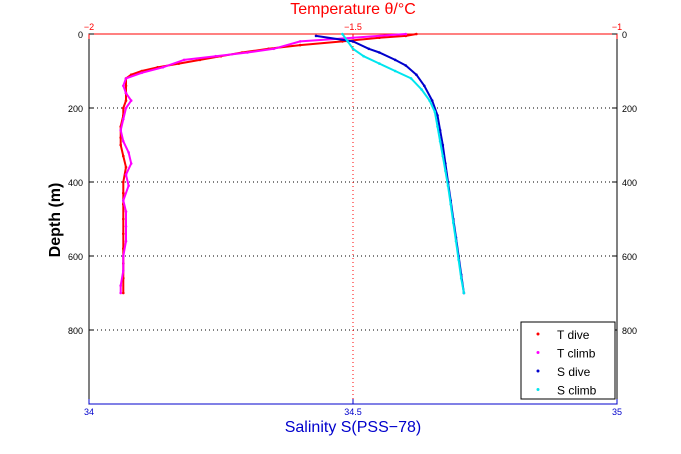 Image resolution: width=681 pixels, height=454 pixels. What do you see at coordinates (403, 163) in the screenshot?
I see `series-s-climb` at bounding box center [403, 163].